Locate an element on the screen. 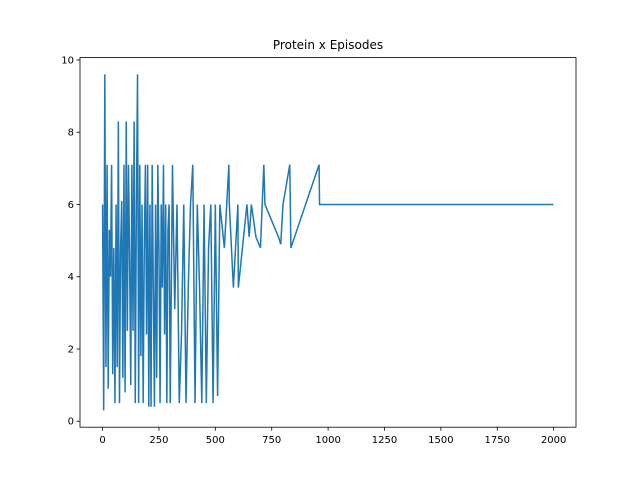 This screenshot has width=640, height=480. y-tick-label: 10 is located at coordinates (67, 60).